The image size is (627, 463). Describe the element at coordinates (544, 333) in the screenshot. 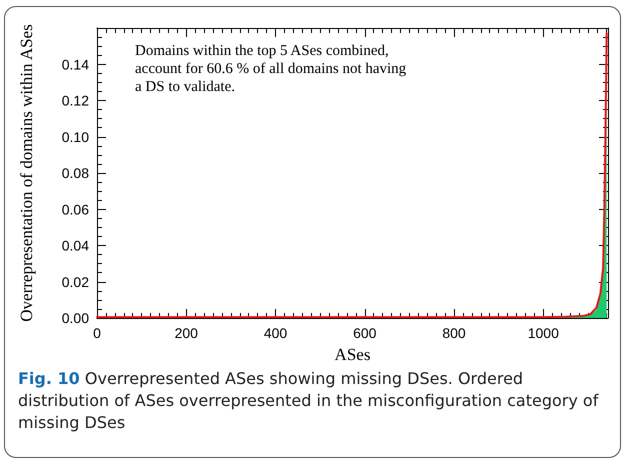

I see `x-tick-label: 1000` at that location.